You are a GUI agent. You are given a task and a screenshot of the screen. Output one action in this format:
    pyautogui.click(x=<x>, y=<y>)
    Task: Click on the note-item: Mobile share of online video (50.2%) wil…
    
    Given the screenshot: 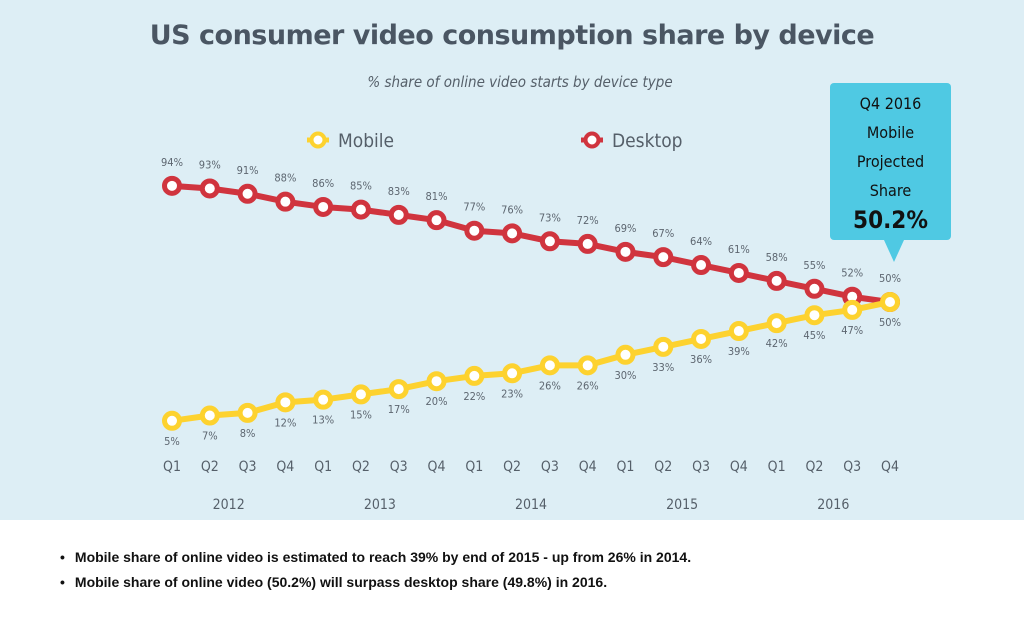 What is the action you would take?
    pyautogui.click(x=375, y=582)
    